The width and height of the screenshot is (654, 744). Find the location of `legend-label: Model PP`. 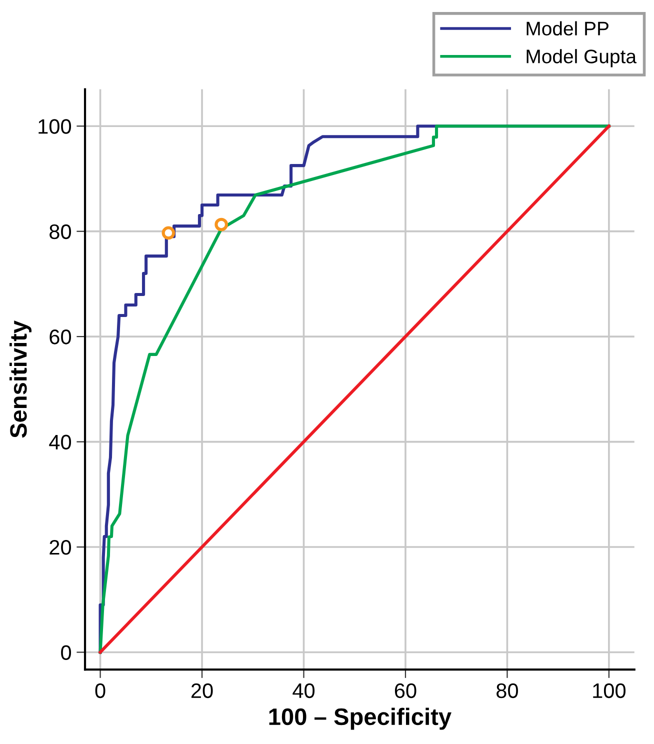

legend-label: Model PP is located at coordinates (567, 28).